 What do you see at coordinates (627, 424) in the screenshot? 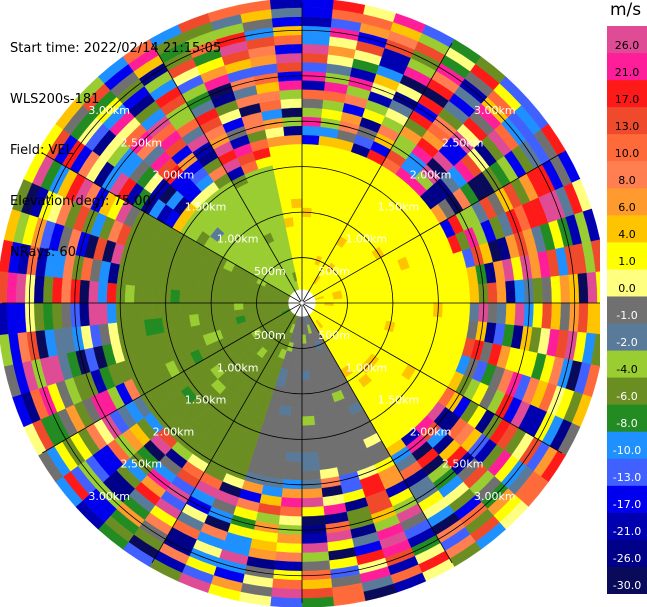
I see `colorbar-tick-label: -8.0` at bounding box center [627, 424].